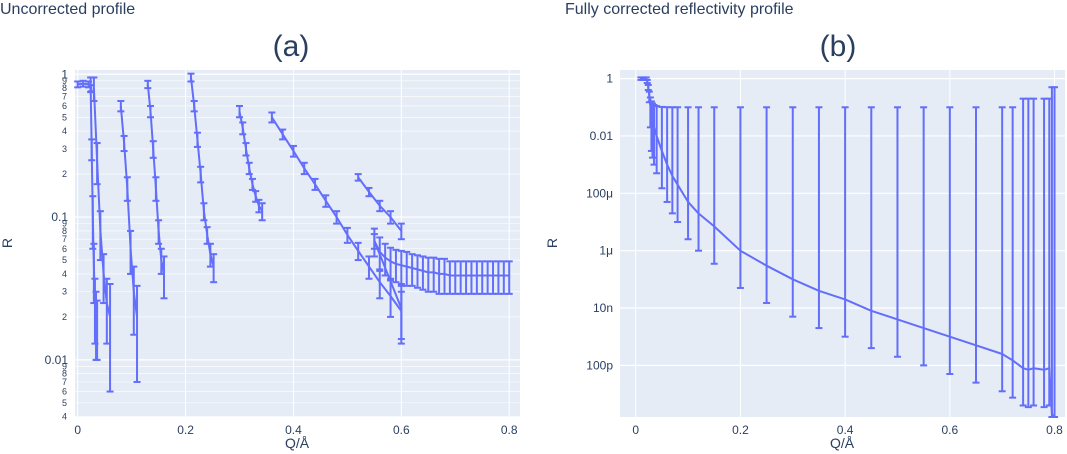  What do you see at coordinates (609, 79) in the screenshot?
I see `y-tick-label: 1` at bounding box center [609, 79].